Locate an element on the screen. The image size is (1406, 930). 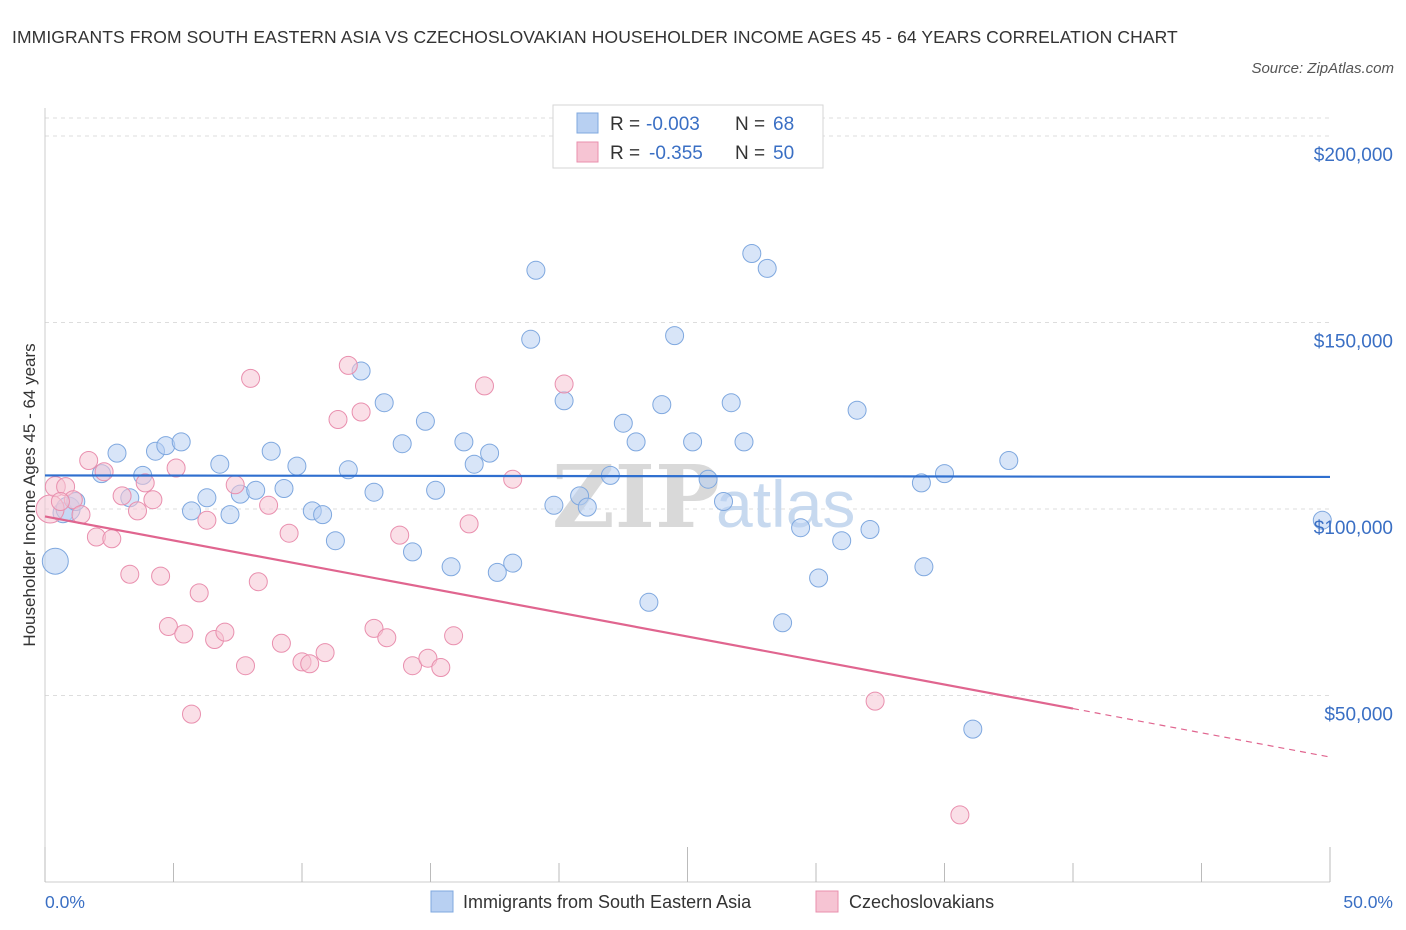
stats-swatch-blue is located at coordinates (587, 123).